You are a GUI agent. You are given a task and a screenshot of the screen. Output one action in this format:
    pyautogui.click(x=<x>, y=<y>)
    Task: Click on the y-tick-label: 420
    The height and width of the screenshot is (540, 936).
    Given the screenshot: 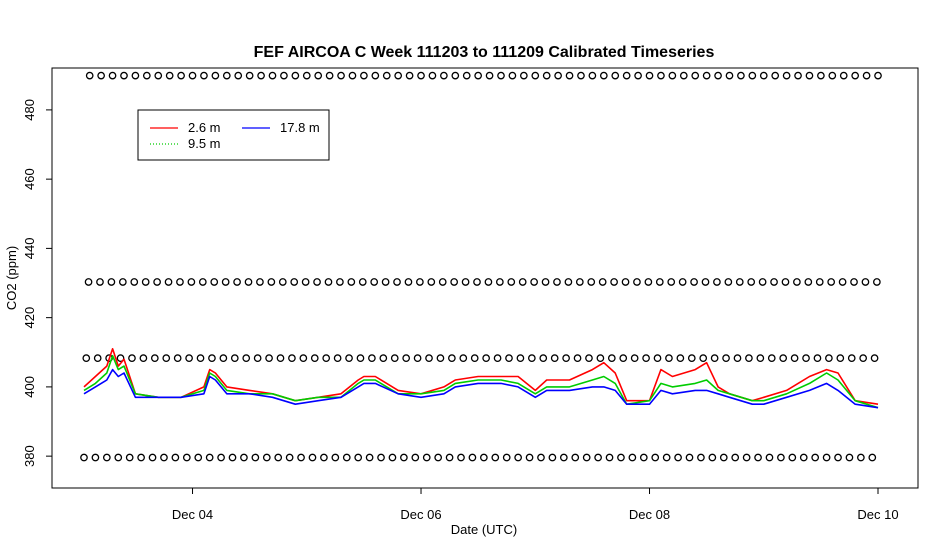 What is the action you would take?
    pyautogui.click(x=29, y=318)
    